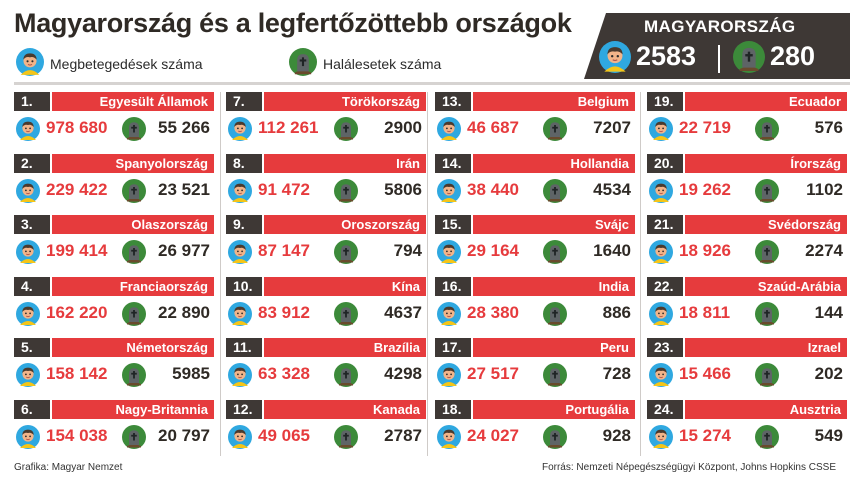 This screenshot has width=850, height=478. What do you see at coordinates (326, 428) in the screenshot?
I see `country-card: 12. Kanada 49 065 2787` at bounding box center [326, 428].